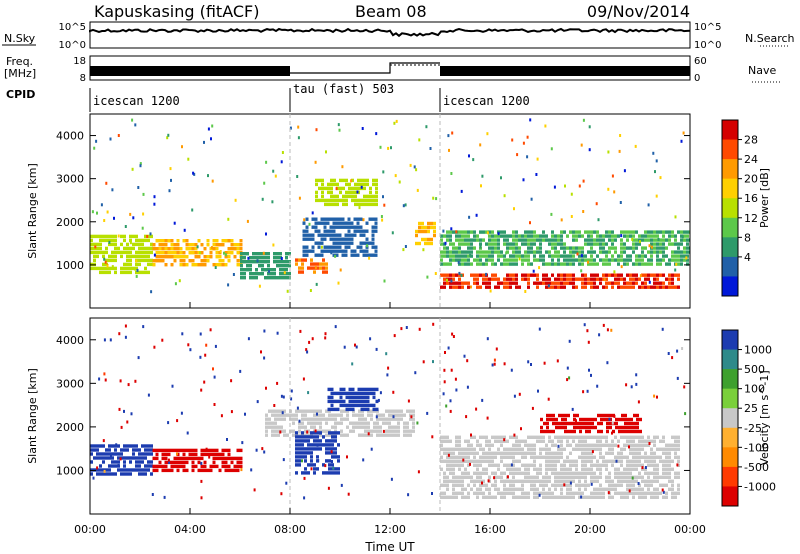 The image size is (800, 554). What do you see at coordinates (490, 529) in the screenshot?
I see `x-tick-label: 16:00` at bounding box center [490, 529].